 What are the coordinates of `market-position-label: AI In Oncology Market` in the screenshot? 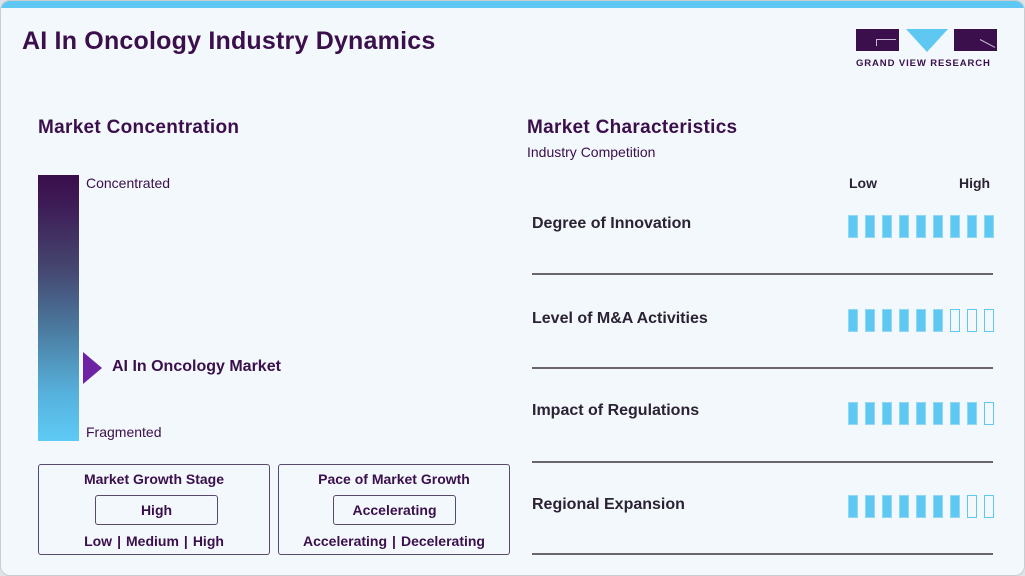 It's located at (196, 366).